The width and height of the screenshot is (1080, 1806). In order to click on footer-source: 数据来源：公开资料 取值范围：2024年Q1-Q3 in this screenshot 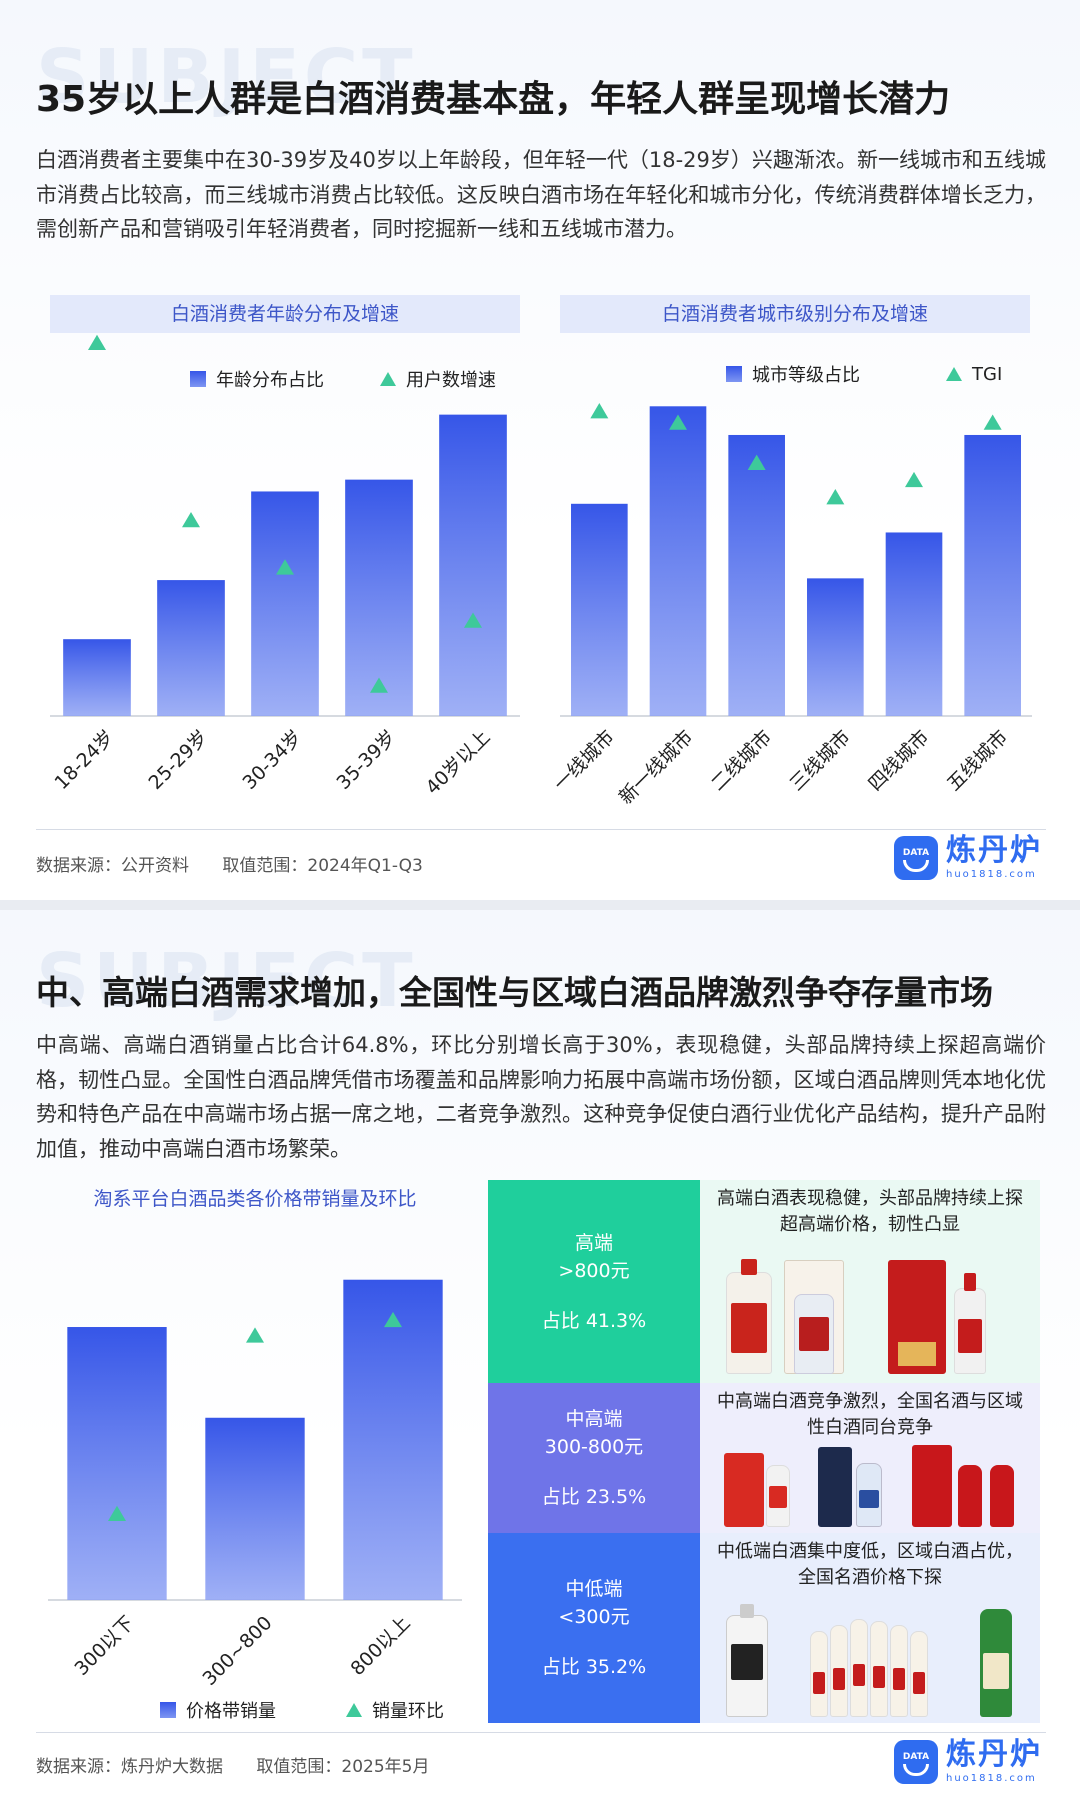, I will do `click(229, 863)`.